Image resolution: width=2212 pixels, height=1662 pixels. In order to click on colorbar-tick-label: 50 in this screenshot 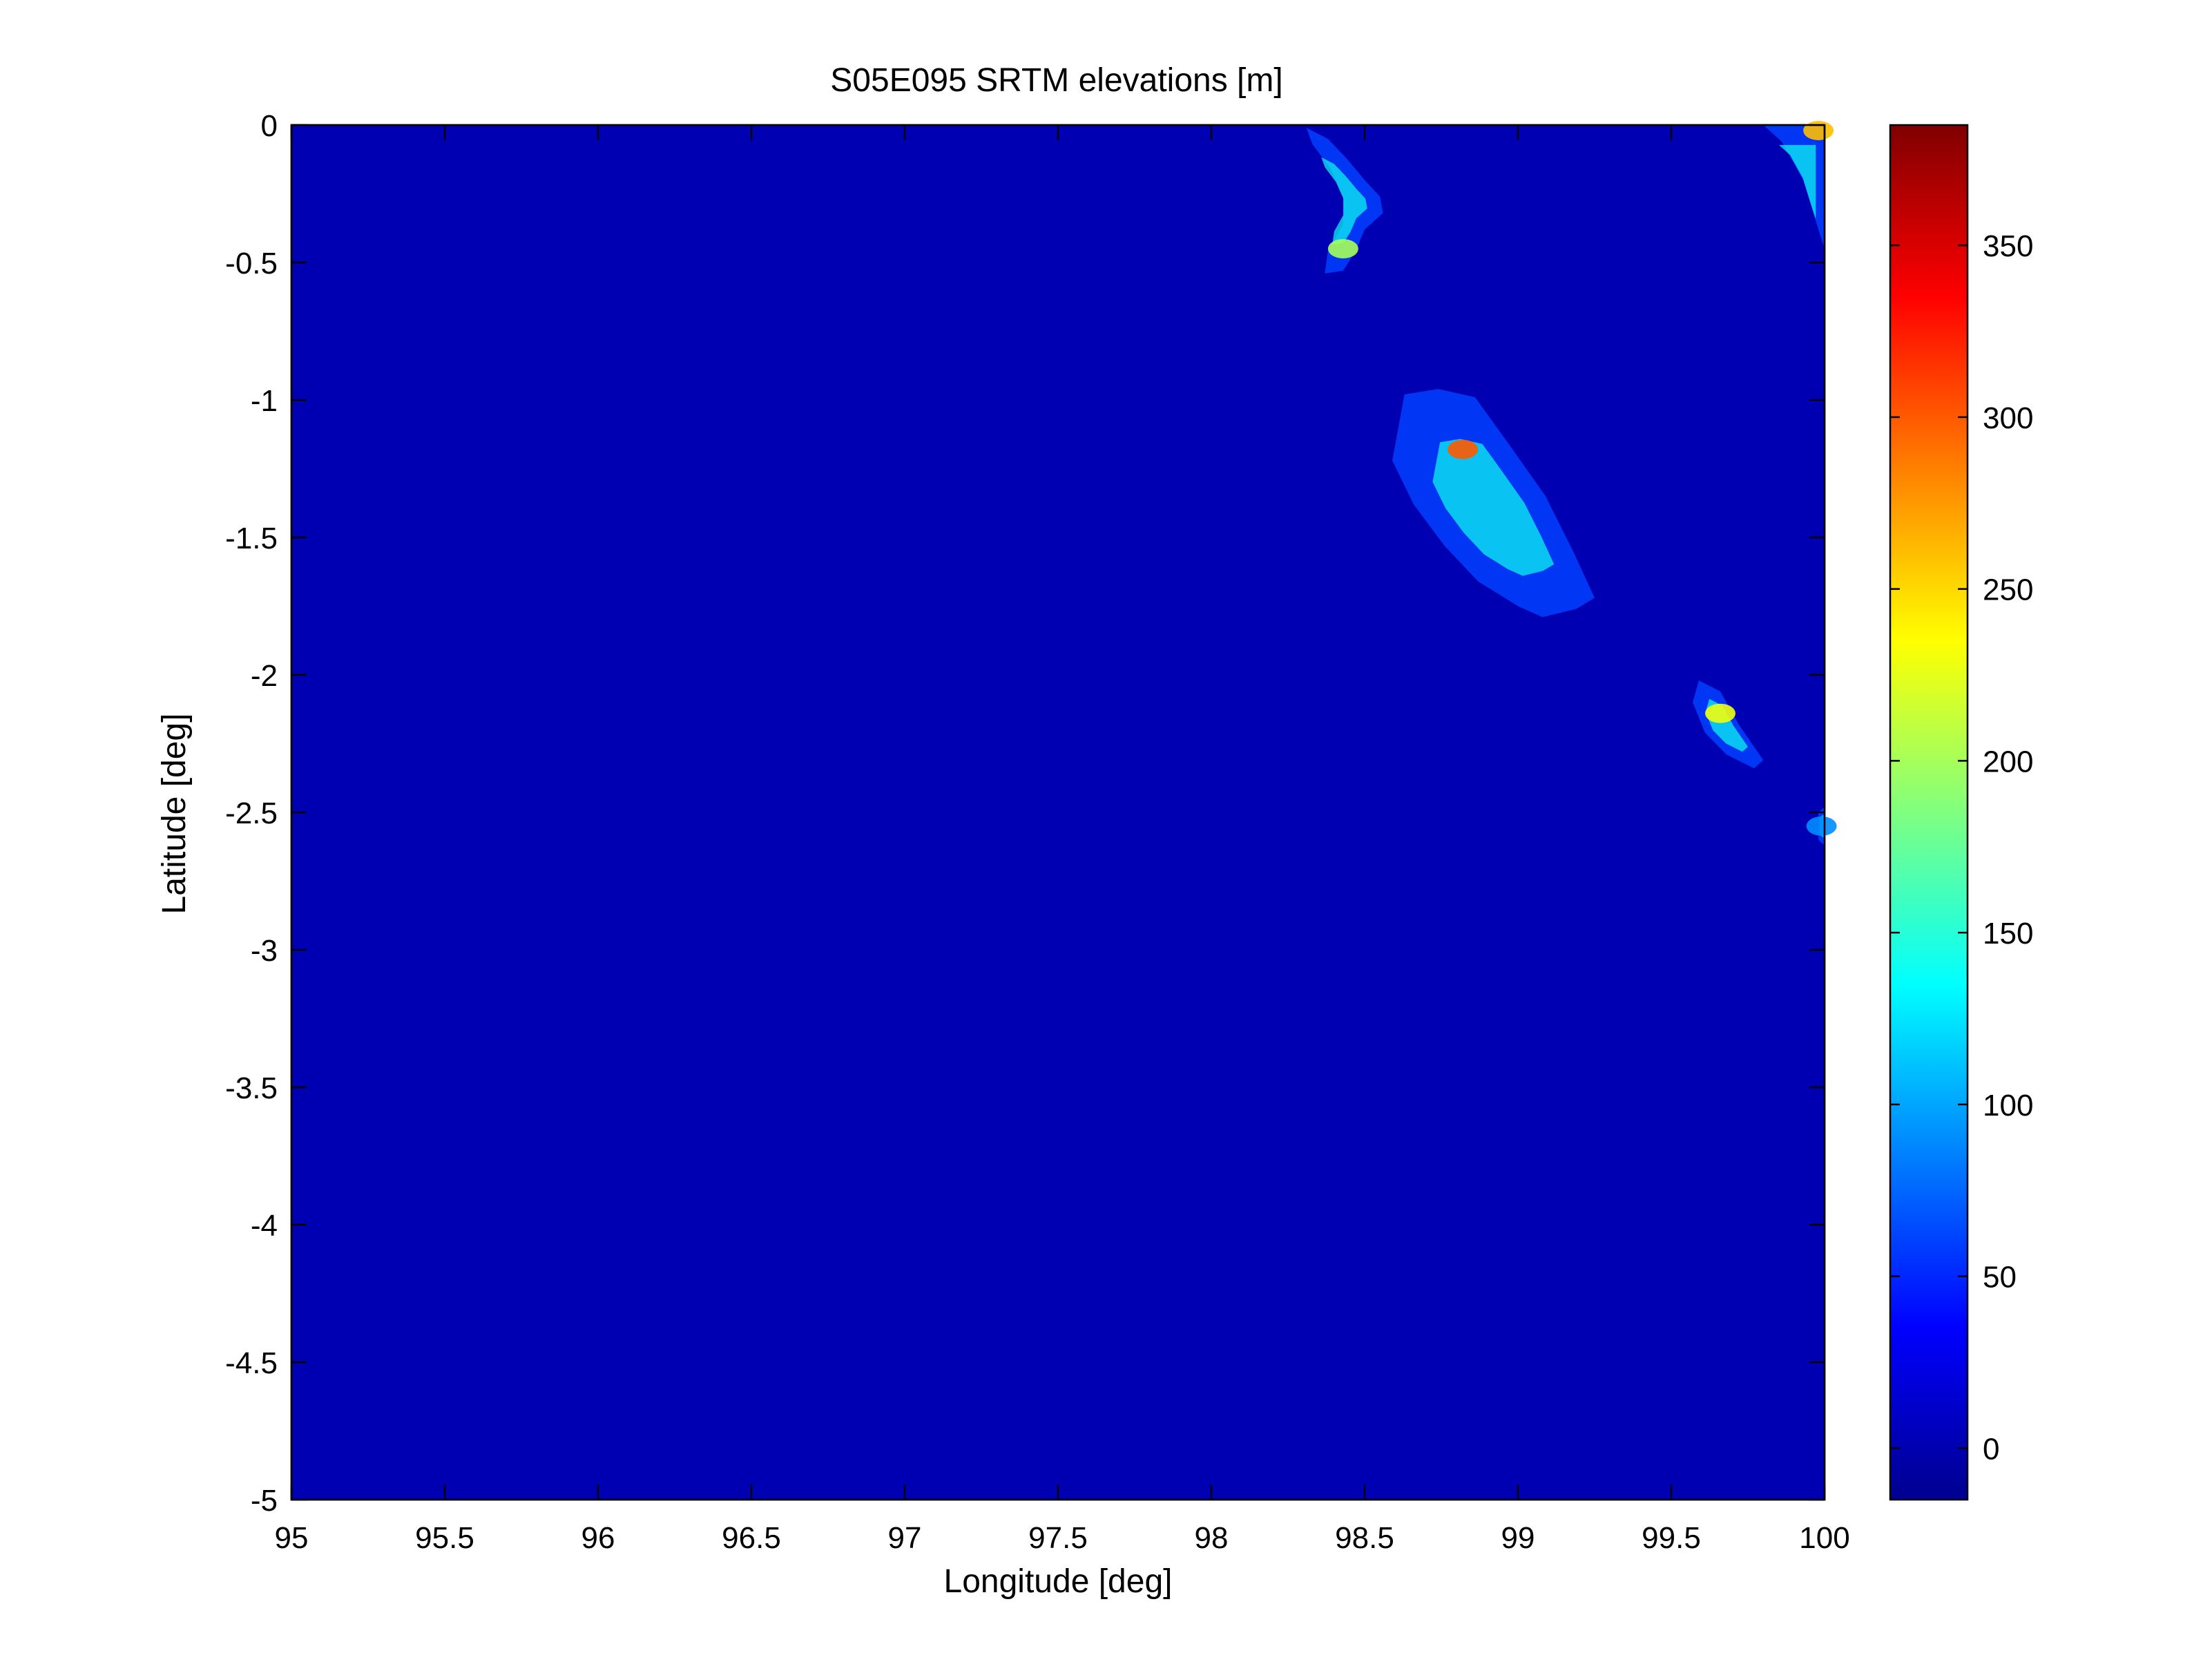, I will do `click(2000, 1278)`.